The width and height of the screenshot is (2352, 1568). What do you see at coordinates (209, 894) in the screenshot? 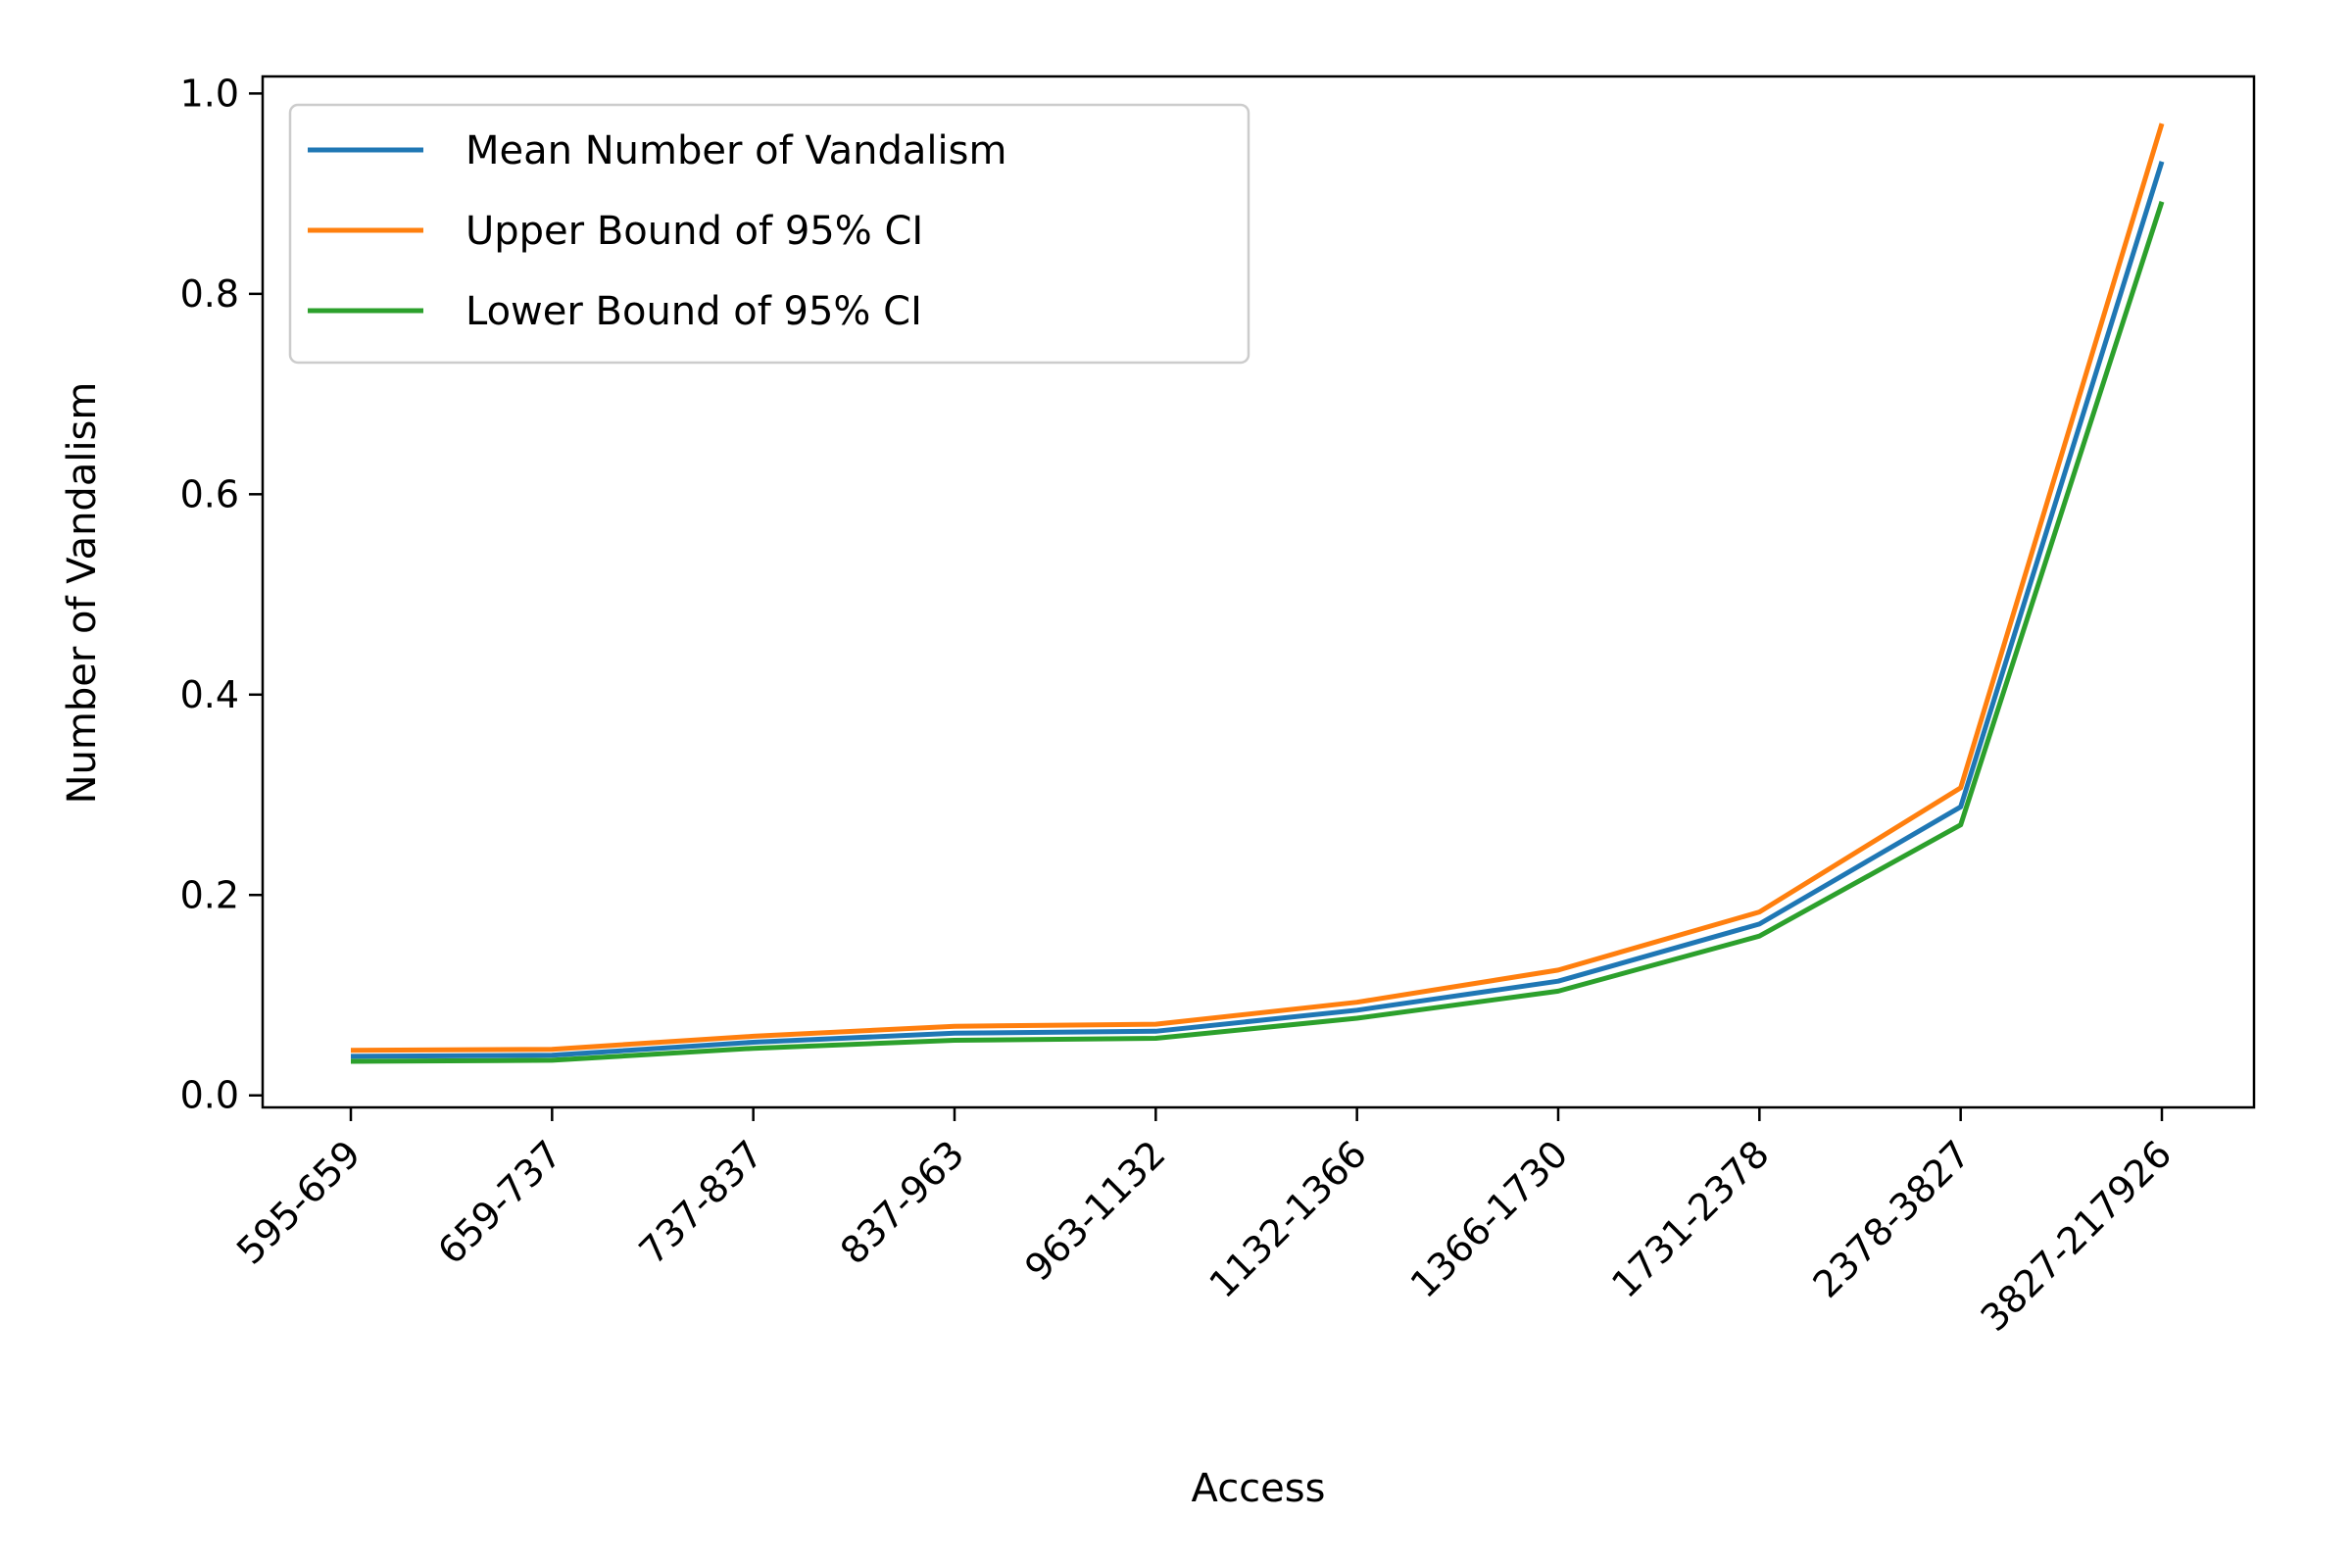
I see `y-tick-label: 0.2` at bounding box center [209, 894].